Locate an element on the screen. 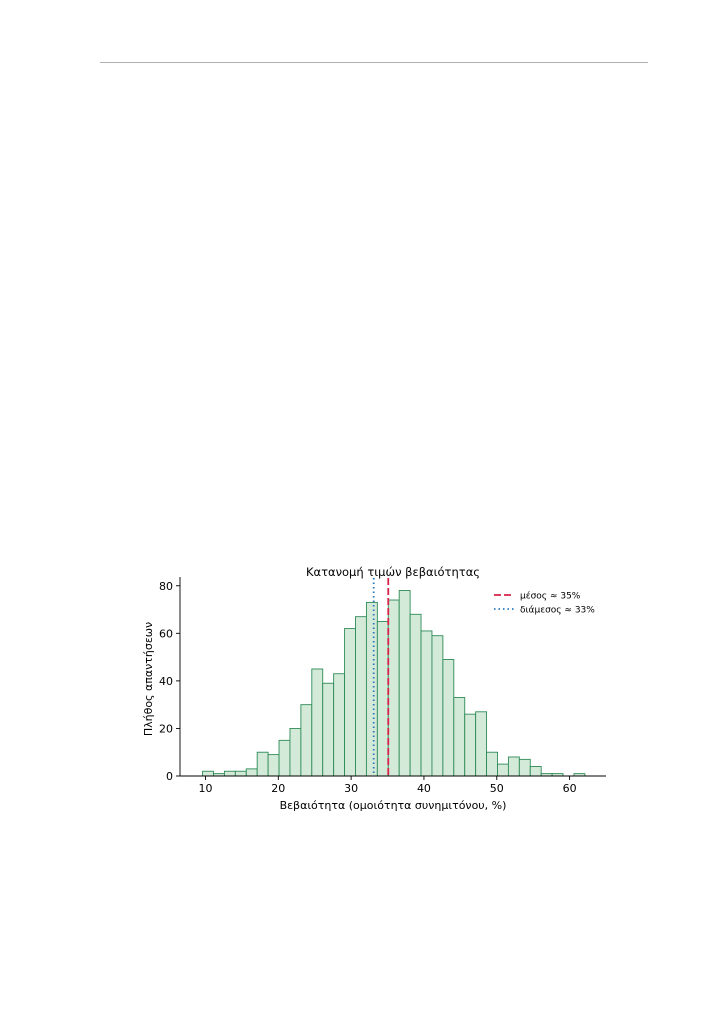 This screenshot has width=714, height=1010. reference-lines is located at coordinates (381, 677).